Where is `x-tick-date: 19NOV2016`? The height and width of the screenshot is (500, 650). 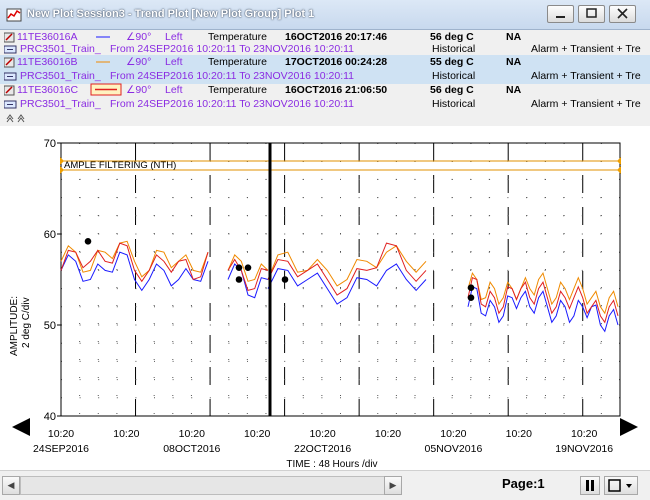
x-tick-date: 19NOV2016 is located at coordinates (584, 449).